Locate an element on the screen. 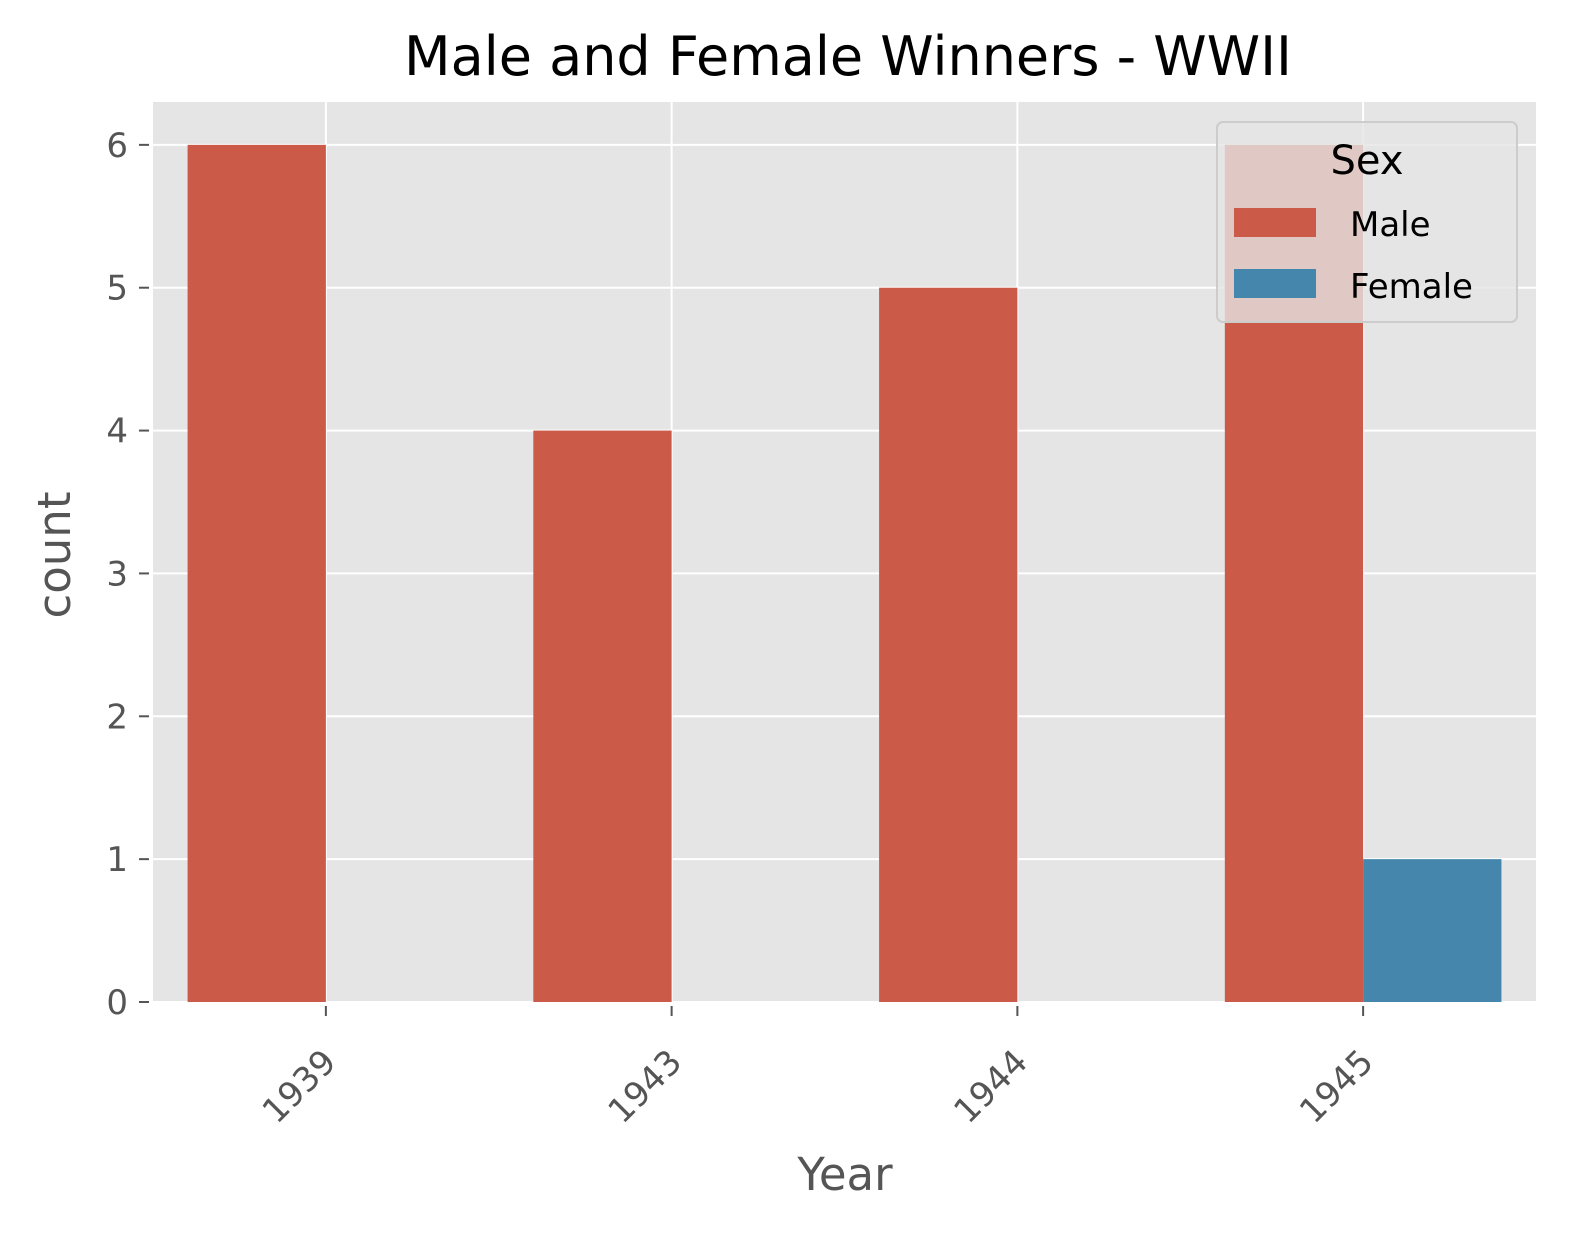 The height and width of the screenshot is (1234, 1575). x-tick-label: 1944 is located at coordinates (990, 1086).